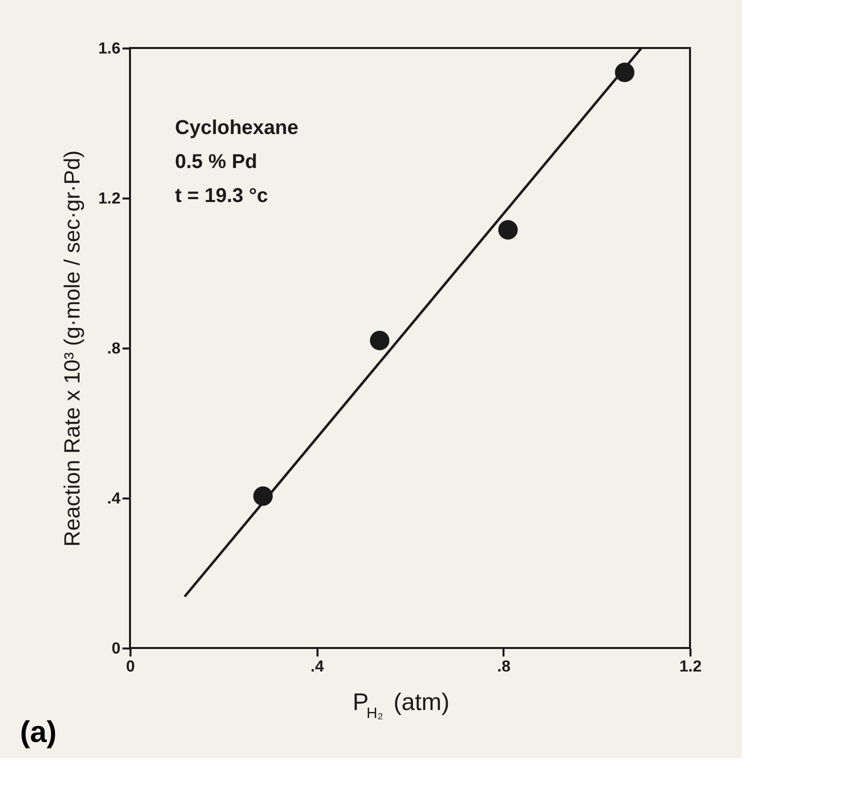 Image resolution: width=844 pixels, height=811 pixels. I want to click on x-tick-label: .8, so click(504, 667).